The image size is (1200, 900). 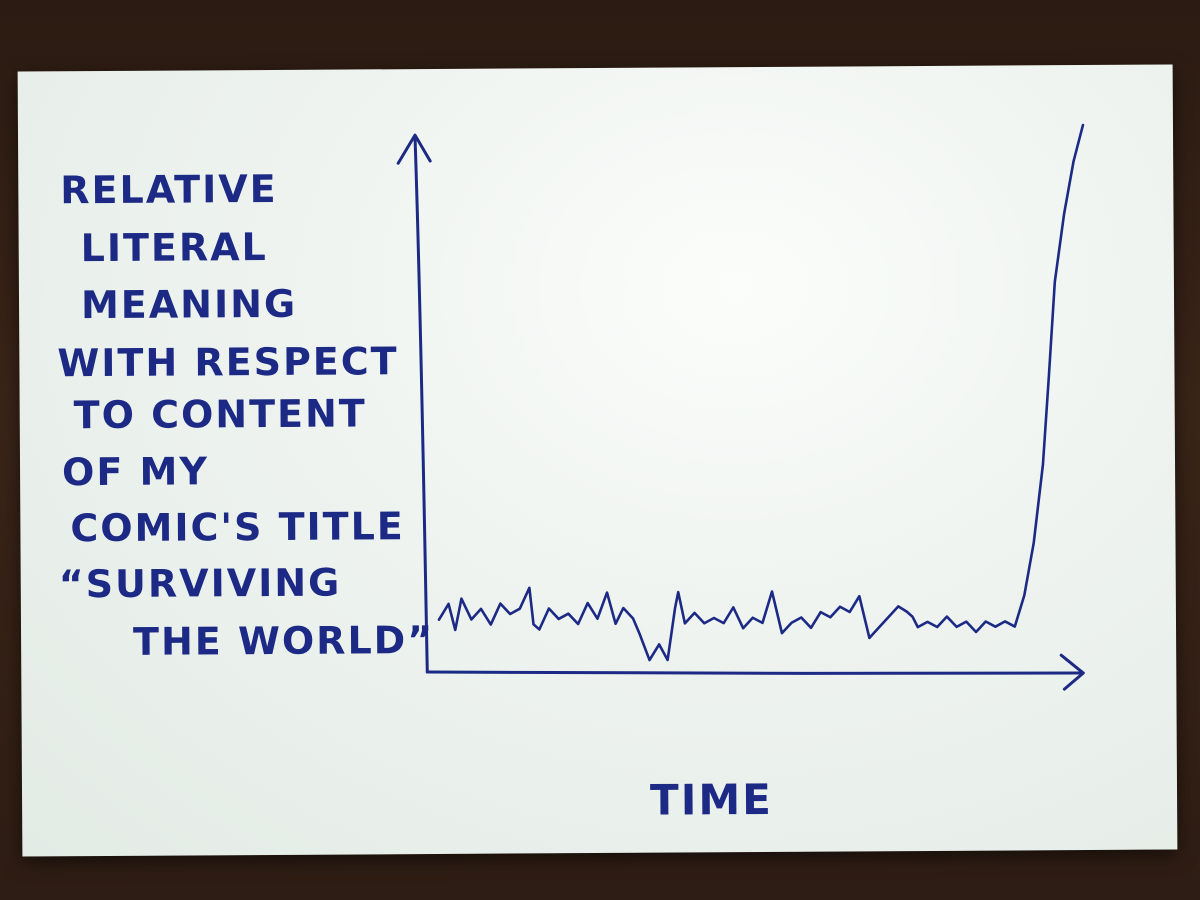 What do you see at coordinates (189, 304) in the screenshot?
I see `y-axis-label-line: meaning` at bounding box center [189, 304].